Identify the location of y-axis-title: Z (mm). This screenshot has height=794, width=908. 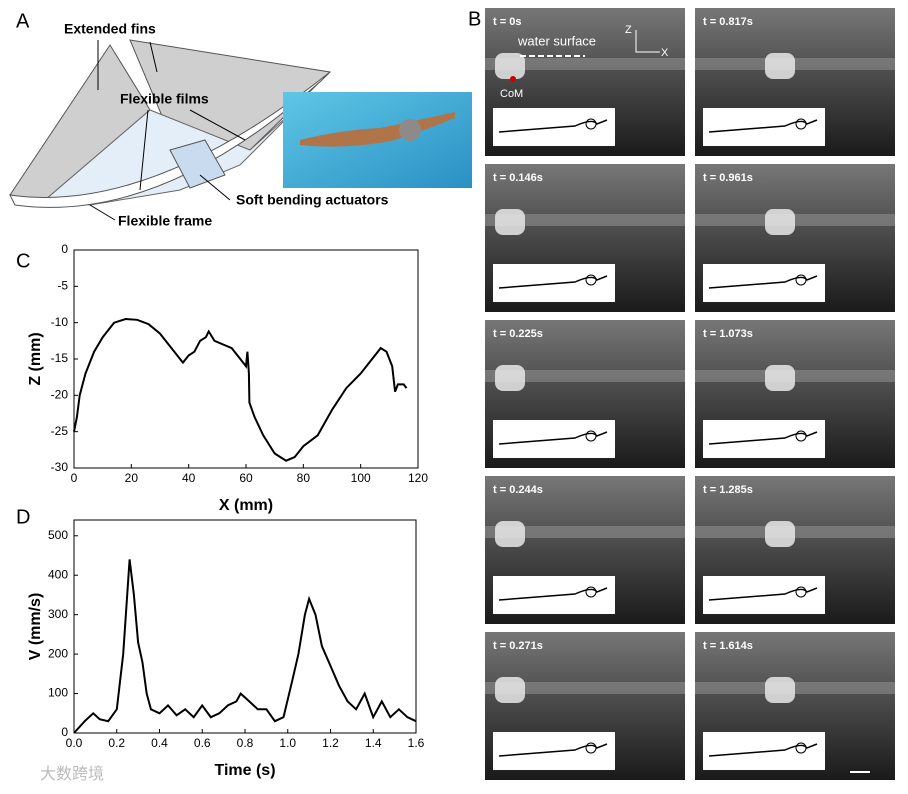
(35, 358).